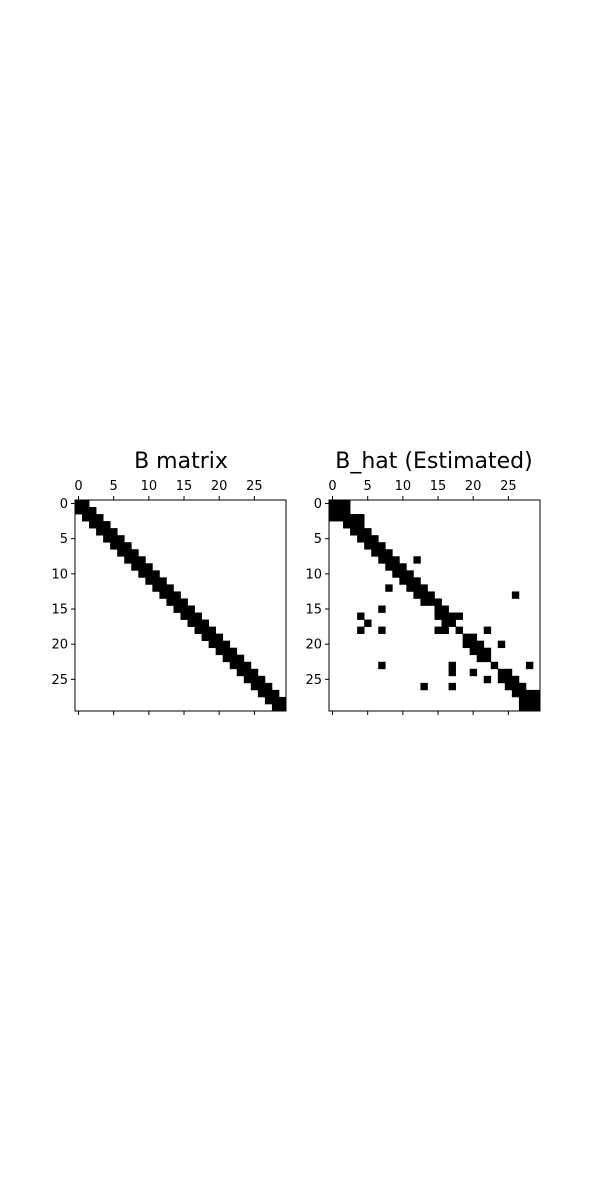 This screenshot has height=1200, width=600. I want to click on chart-title: B_hat (Estimated), so click(433, 461).